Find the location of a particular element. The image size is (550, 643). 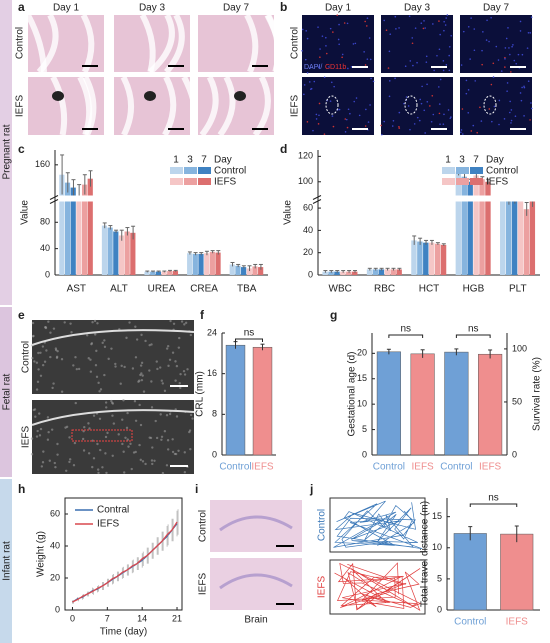

y-tick-label: 60 is located at coordinates (55, 513).